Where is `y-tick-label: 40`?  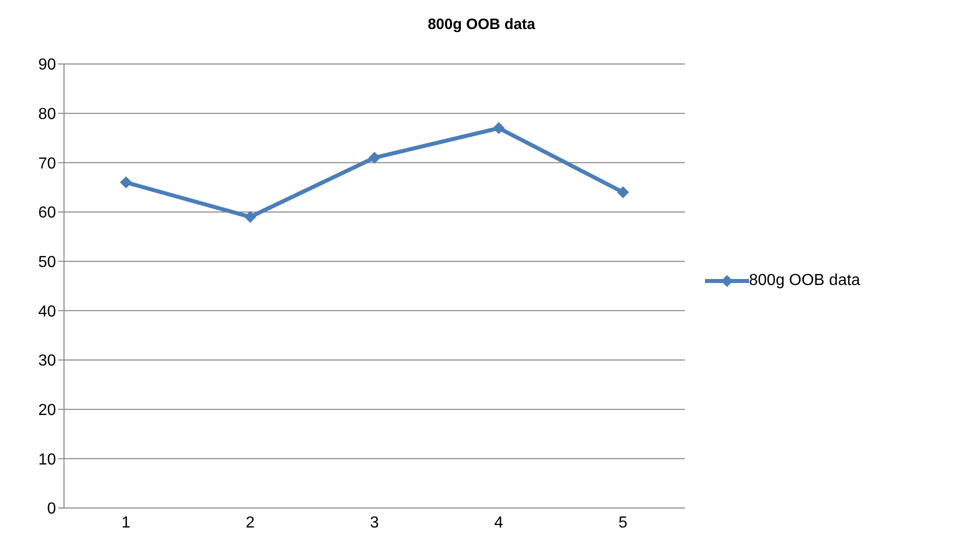
y-tick-label: 40 is located at coordinates (47, 311).